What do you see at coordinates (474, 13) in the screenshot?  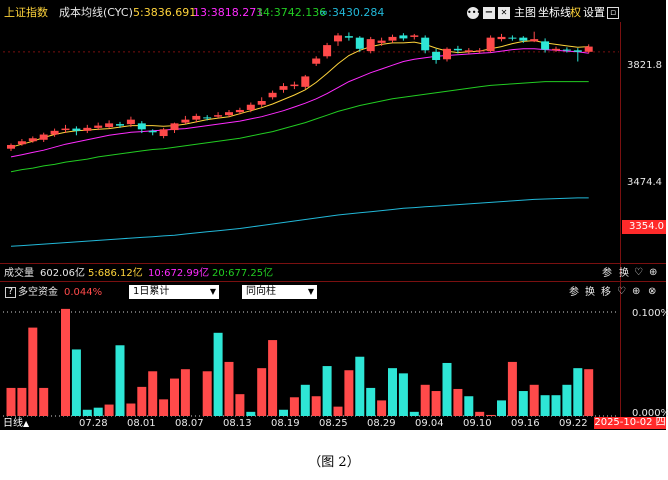 I see `menu-dots-icon: •••` at bounding box center [474, 13].